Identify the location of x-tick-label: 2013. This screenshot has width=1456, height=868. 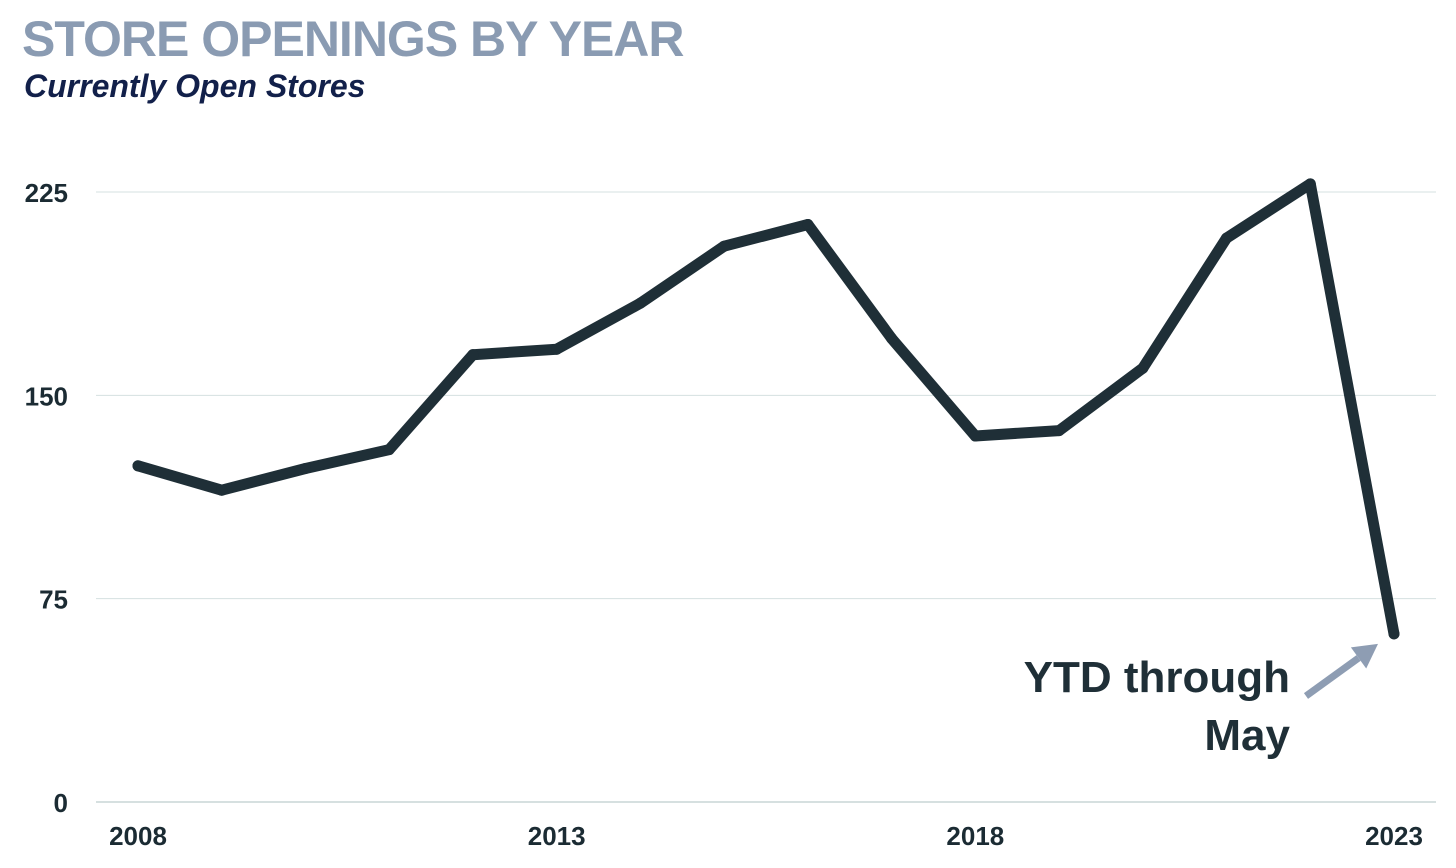
(557, 836).